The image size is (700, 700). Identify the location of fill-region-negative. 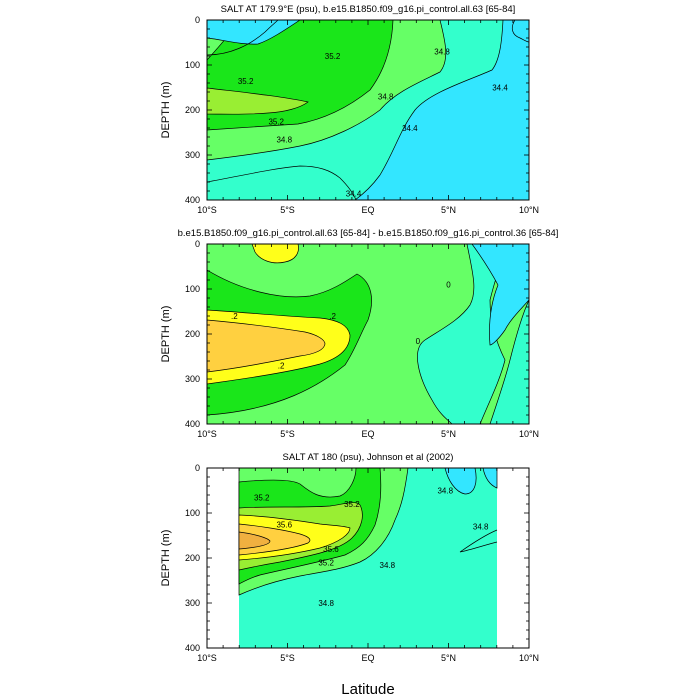
(473, 334).